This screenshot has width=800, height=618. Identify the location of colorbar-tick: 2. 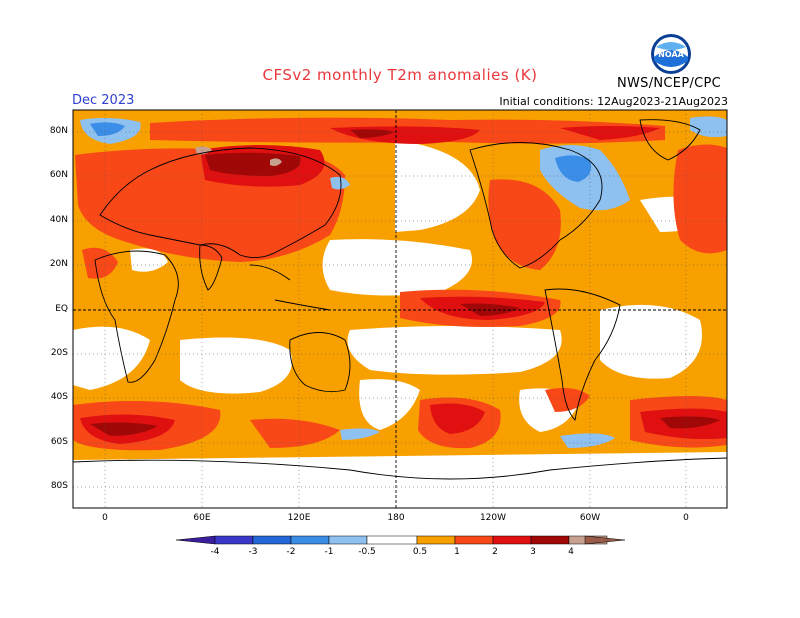
(495, 552).